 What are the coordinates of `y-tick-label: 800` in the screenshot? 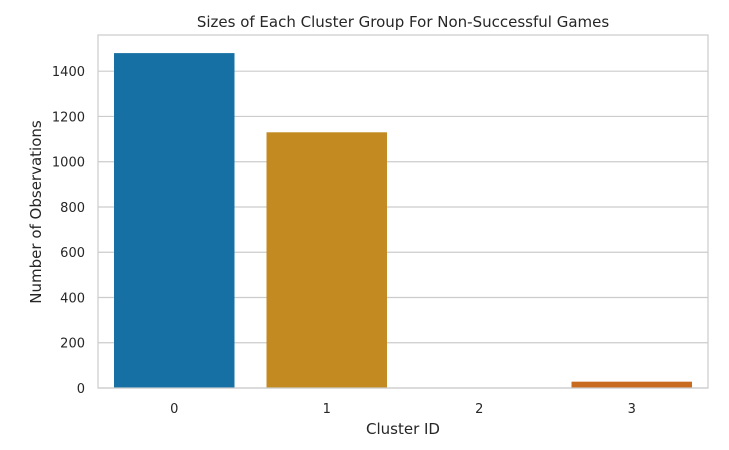 It's located at (72, 208).